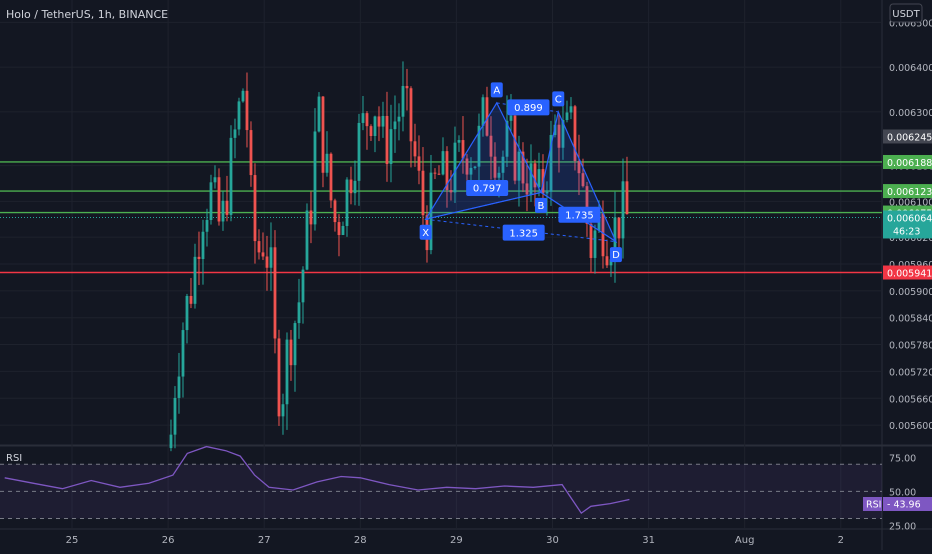 The image size is (932, 554). What do you see at coordinates (909, 192) in the screenshot?
I see `price-label-text: 0.006123` at bounding box center [909, 192].